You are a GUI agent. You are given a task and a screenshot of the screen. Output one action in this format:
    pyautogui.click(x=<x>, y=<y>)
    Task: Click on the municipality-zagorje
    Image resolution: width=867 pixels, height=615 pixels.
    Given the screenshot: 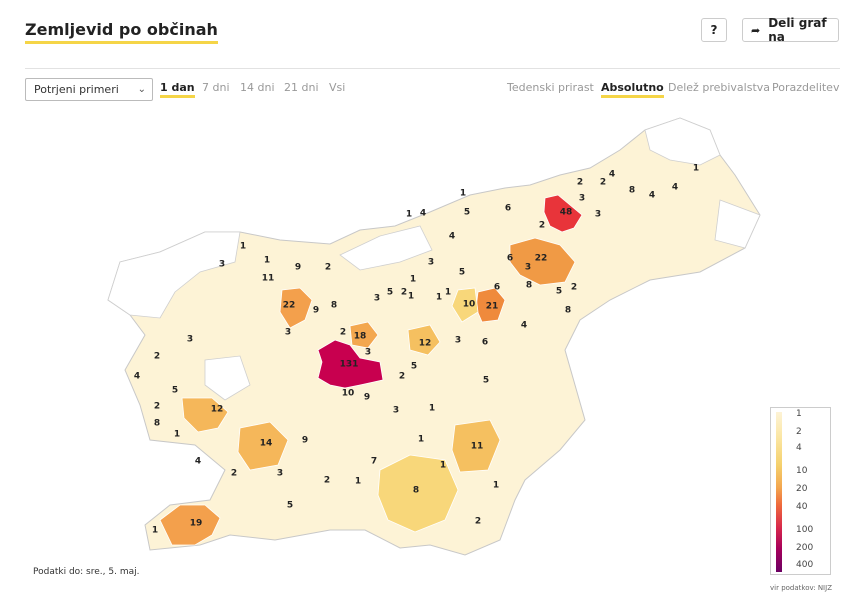 What is the action you would take?
    pyautogui.click(x=424, y=340)
    